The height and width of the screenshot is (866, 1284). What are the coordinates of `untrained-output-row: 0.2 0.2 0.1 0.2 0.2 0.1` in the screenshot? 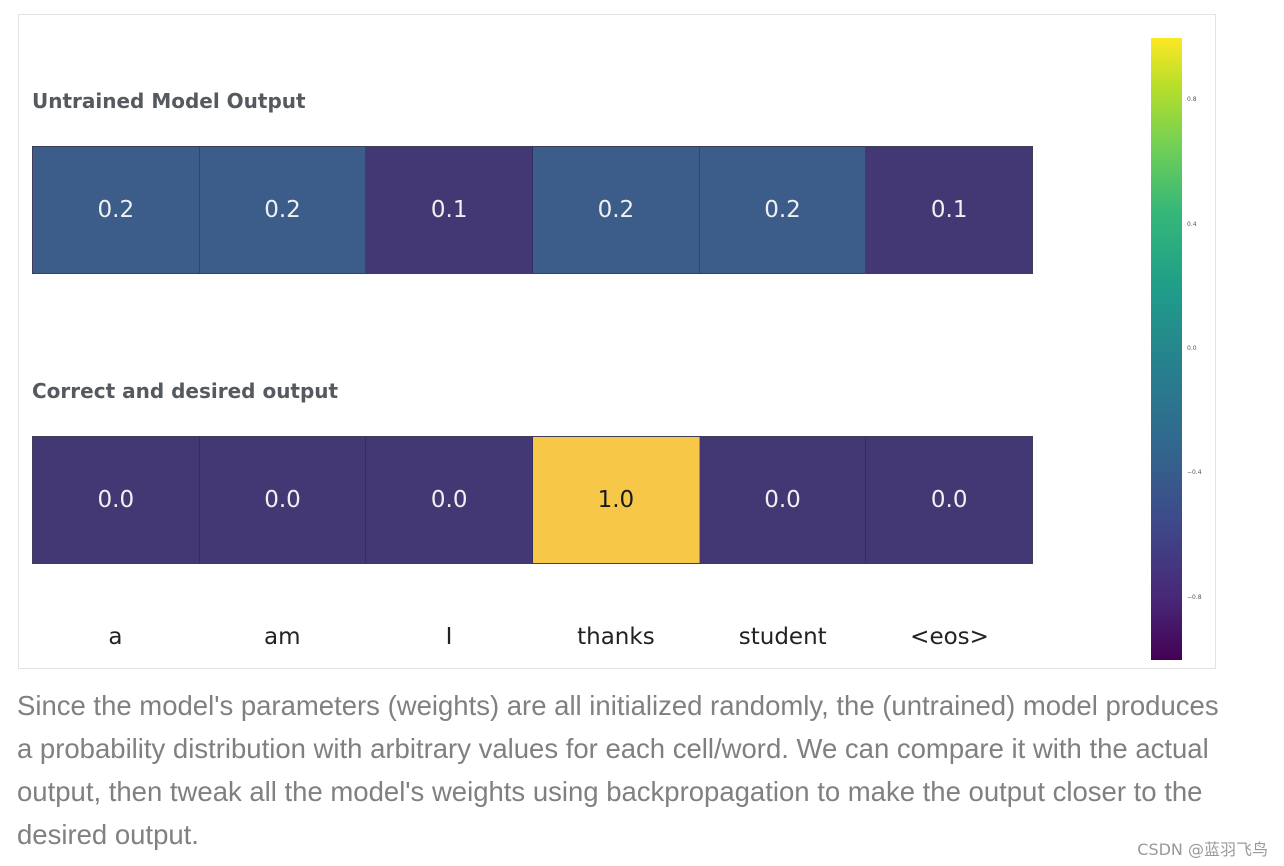 It's located at (532, 210).